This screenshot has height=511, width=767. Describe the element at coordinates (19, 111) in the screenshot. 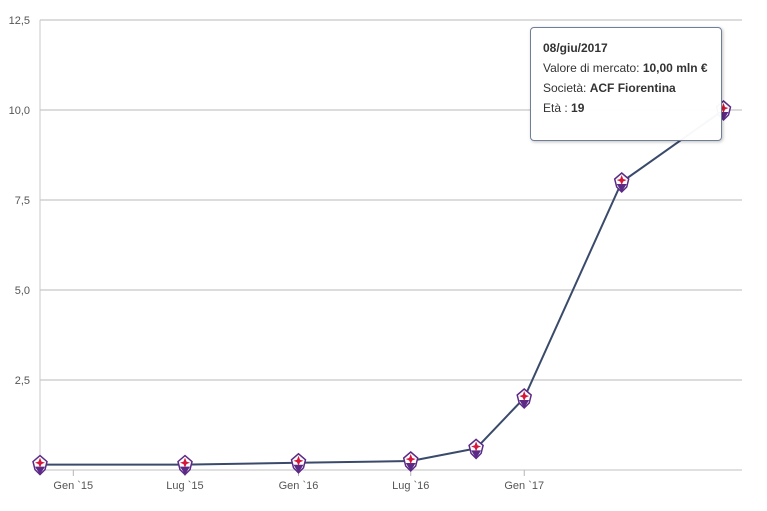

I see `y-tick-label: 10,0` at that location.